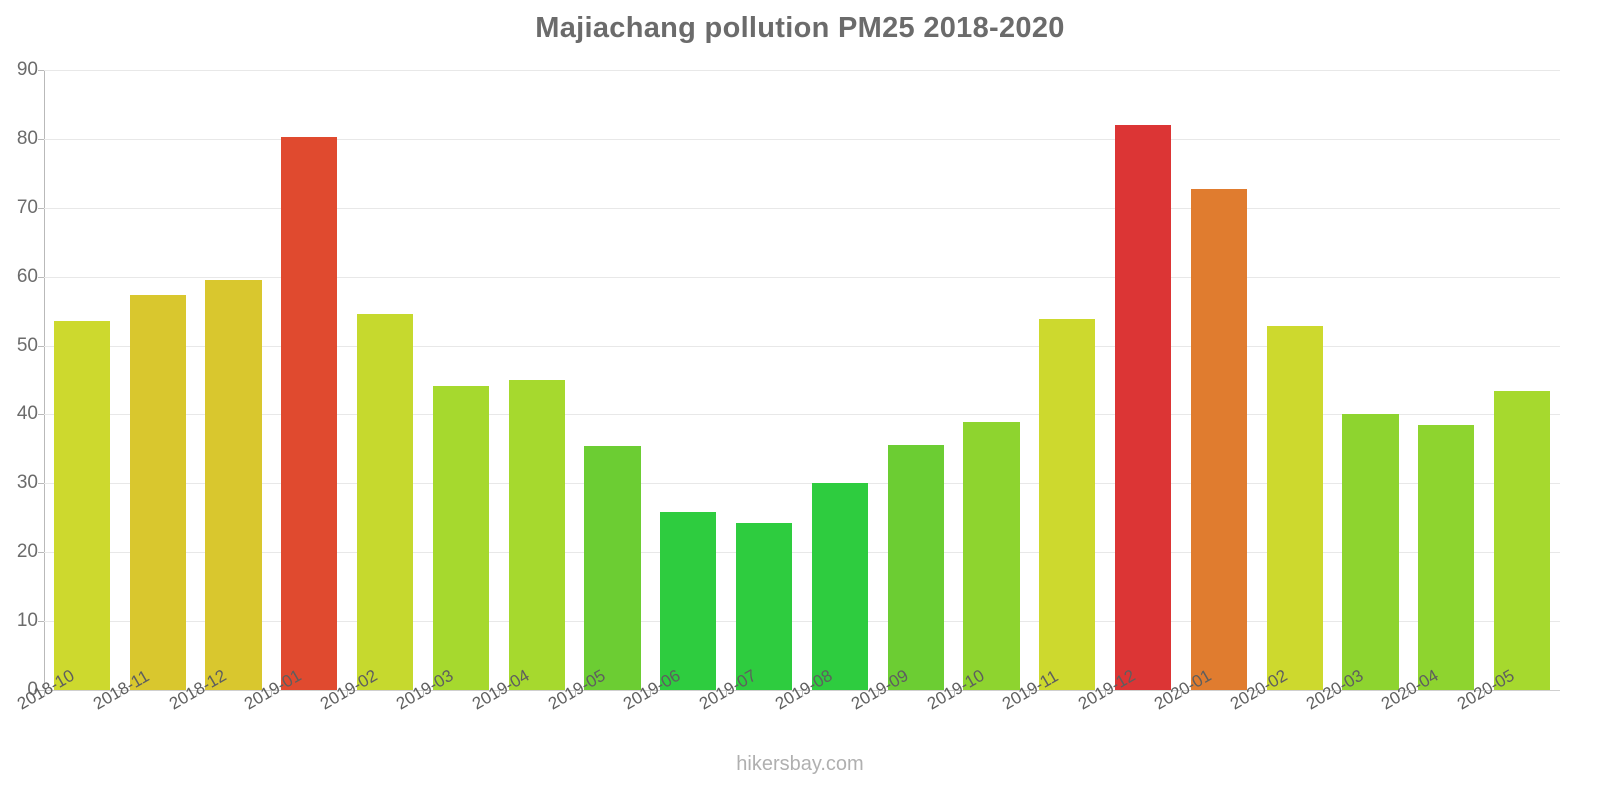  Describe the element at coordinates (27, 276) in the screenshot. I see `y-axis-tick-label: 60` at that location.